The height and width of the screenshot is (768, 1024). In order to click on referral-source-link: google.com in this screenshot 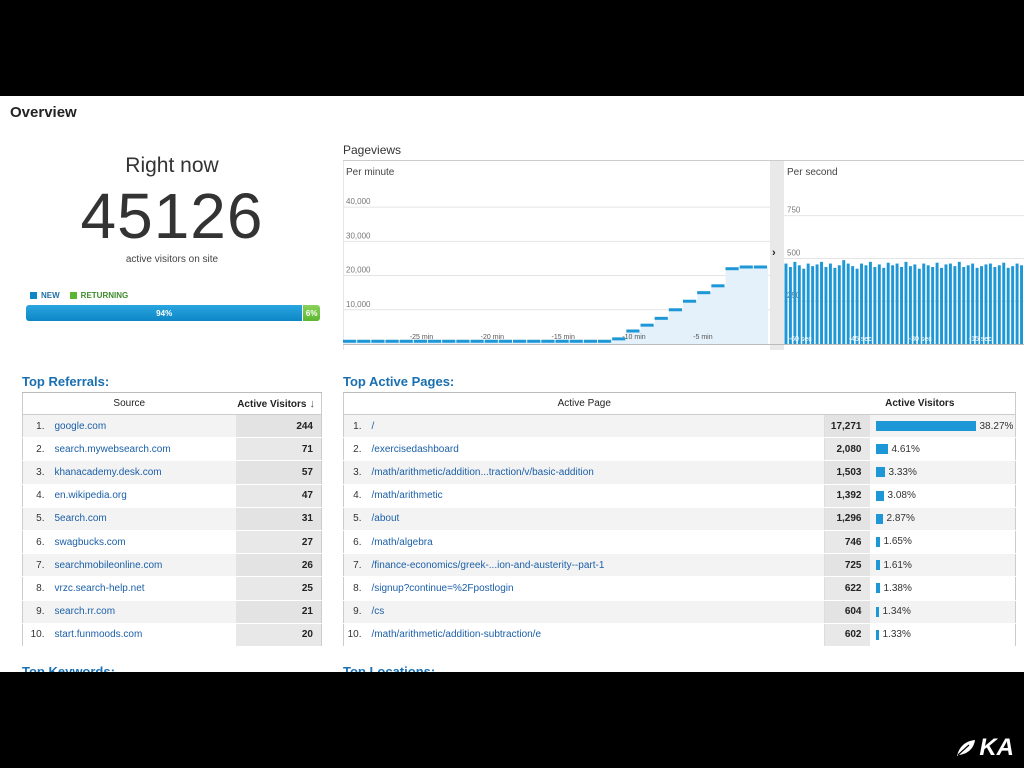, I will do `click(144, 426)`.